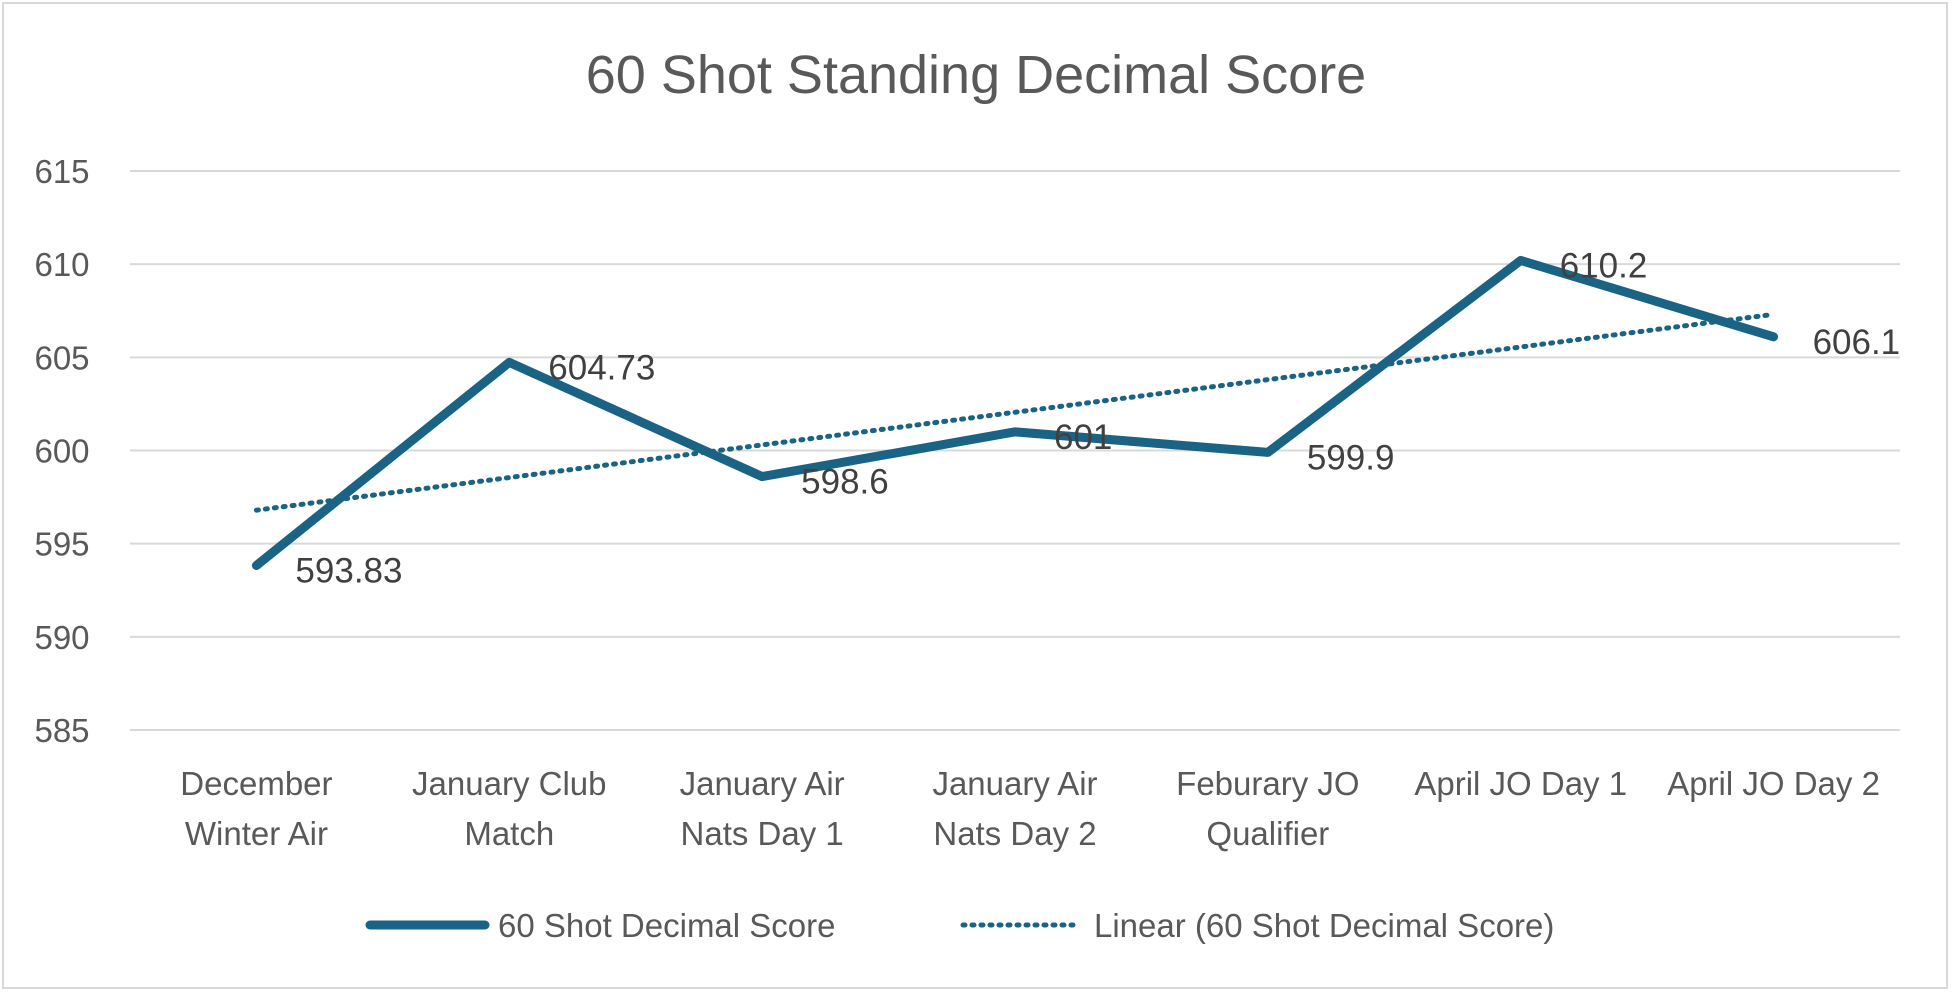 Image resolution: width=1952 pixels, height=993 pixels. What do you see at coordinates (667, 925) in the screenshot?
I see `legend-series-label: 60 Shot Decimal Score` at bounding box center [667, 925].